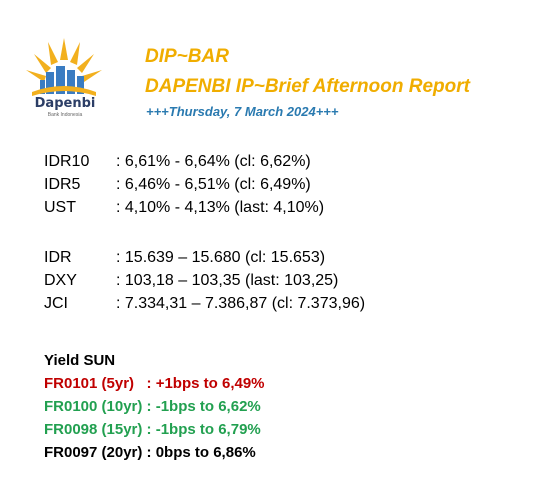  Describe the element at coordinates (56, 303) in the screenshot. I see `rate-label: JCI` at that location.